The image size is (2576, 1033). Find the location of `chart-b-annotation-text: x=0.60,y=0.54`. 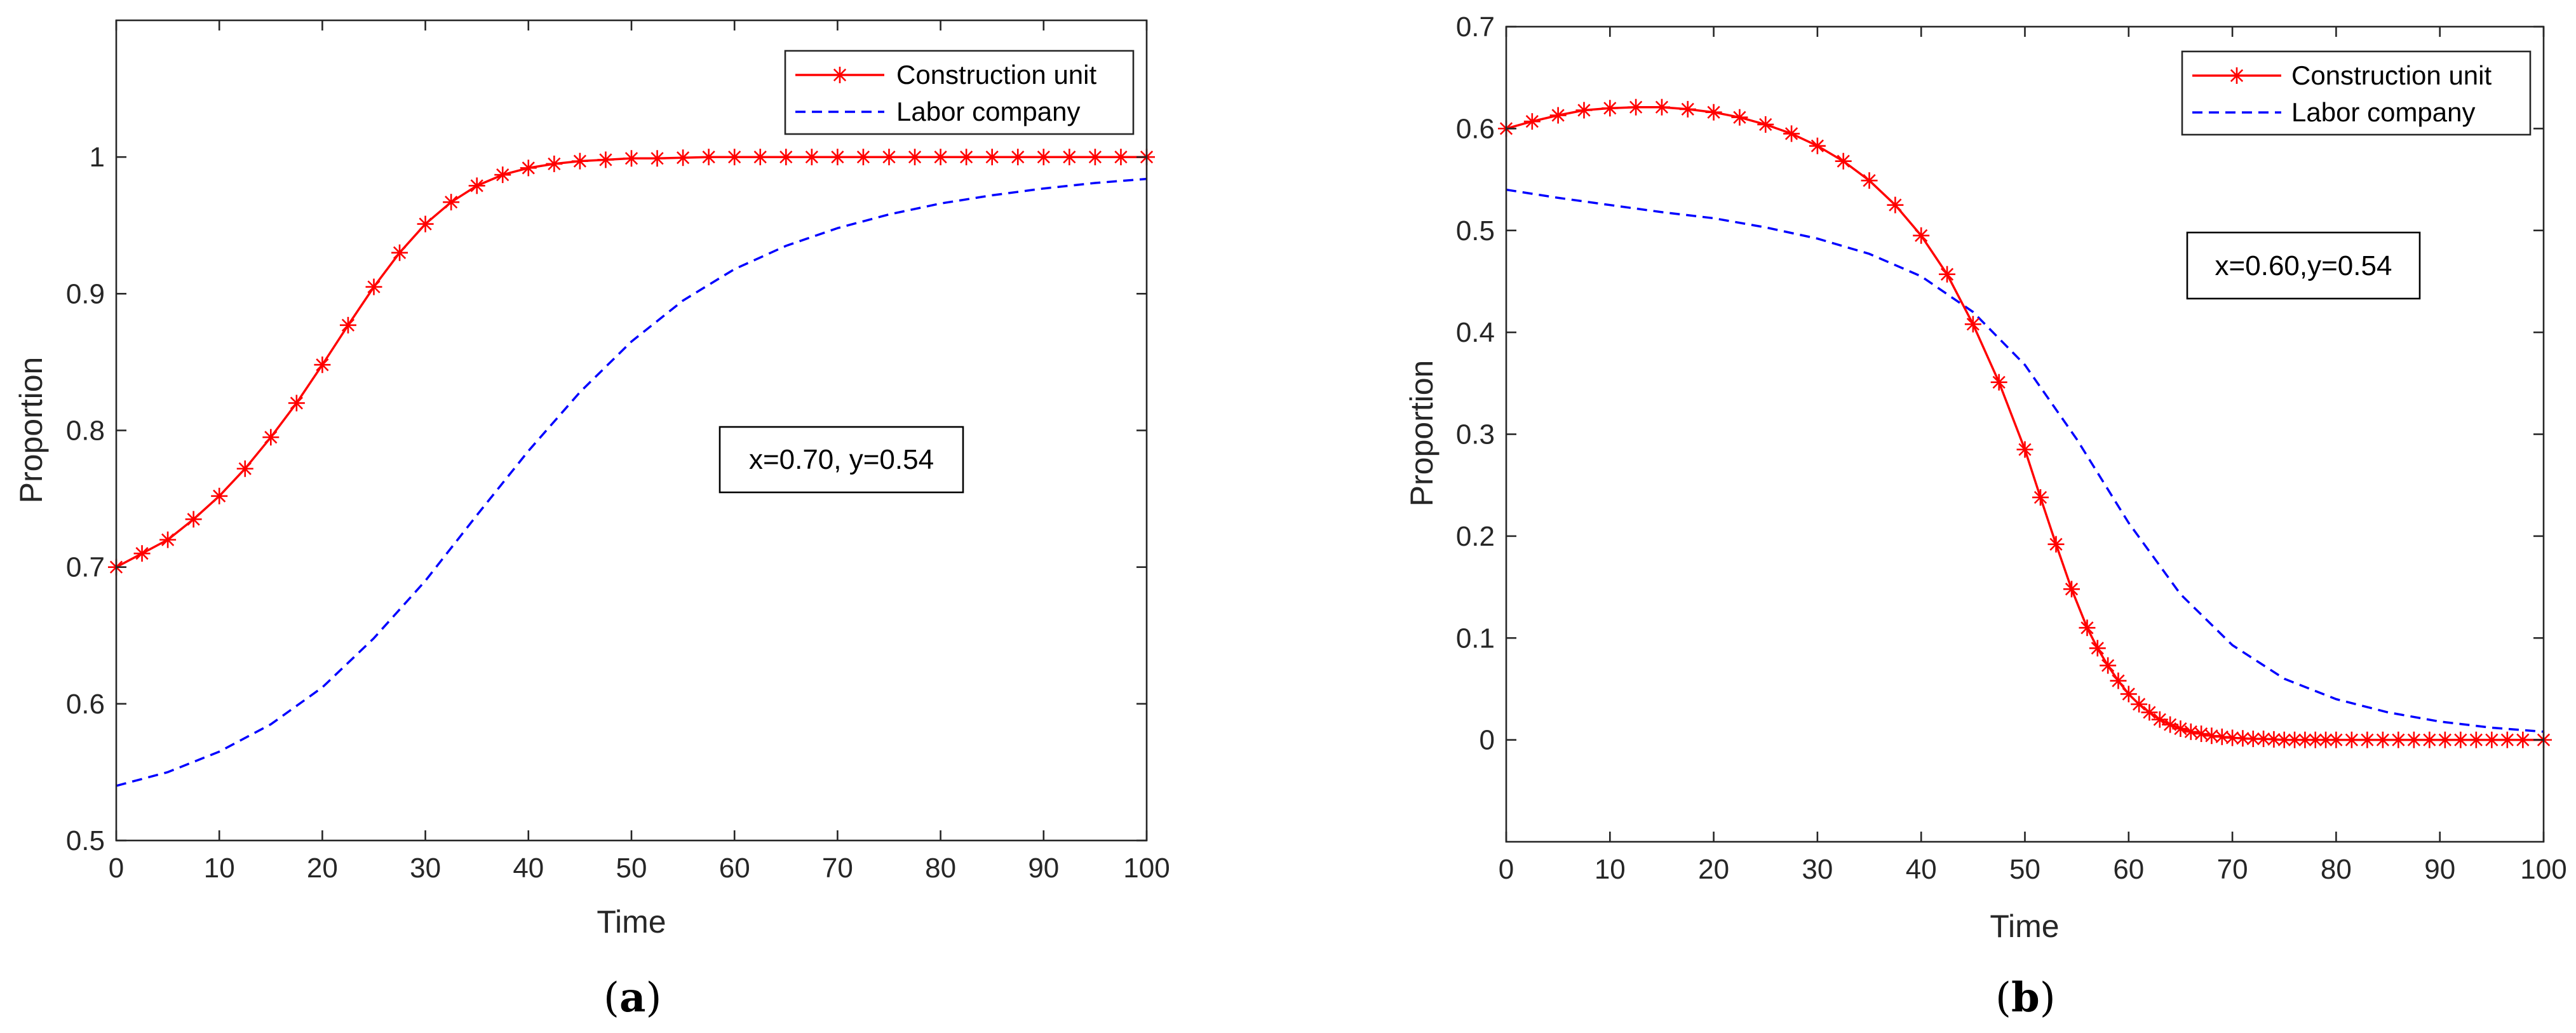

chart-b-annotation-text: x=0.60,y=0.54 is located at coordinates (2303, 265).